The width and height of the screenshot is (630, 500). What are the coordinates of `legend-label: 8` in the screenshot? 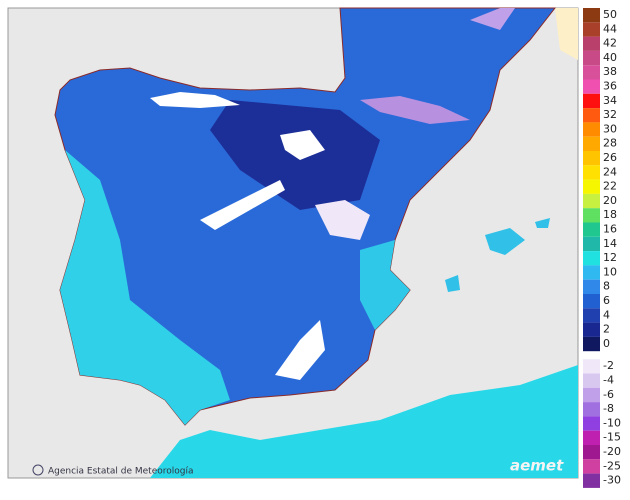 It's located at (606, 286).